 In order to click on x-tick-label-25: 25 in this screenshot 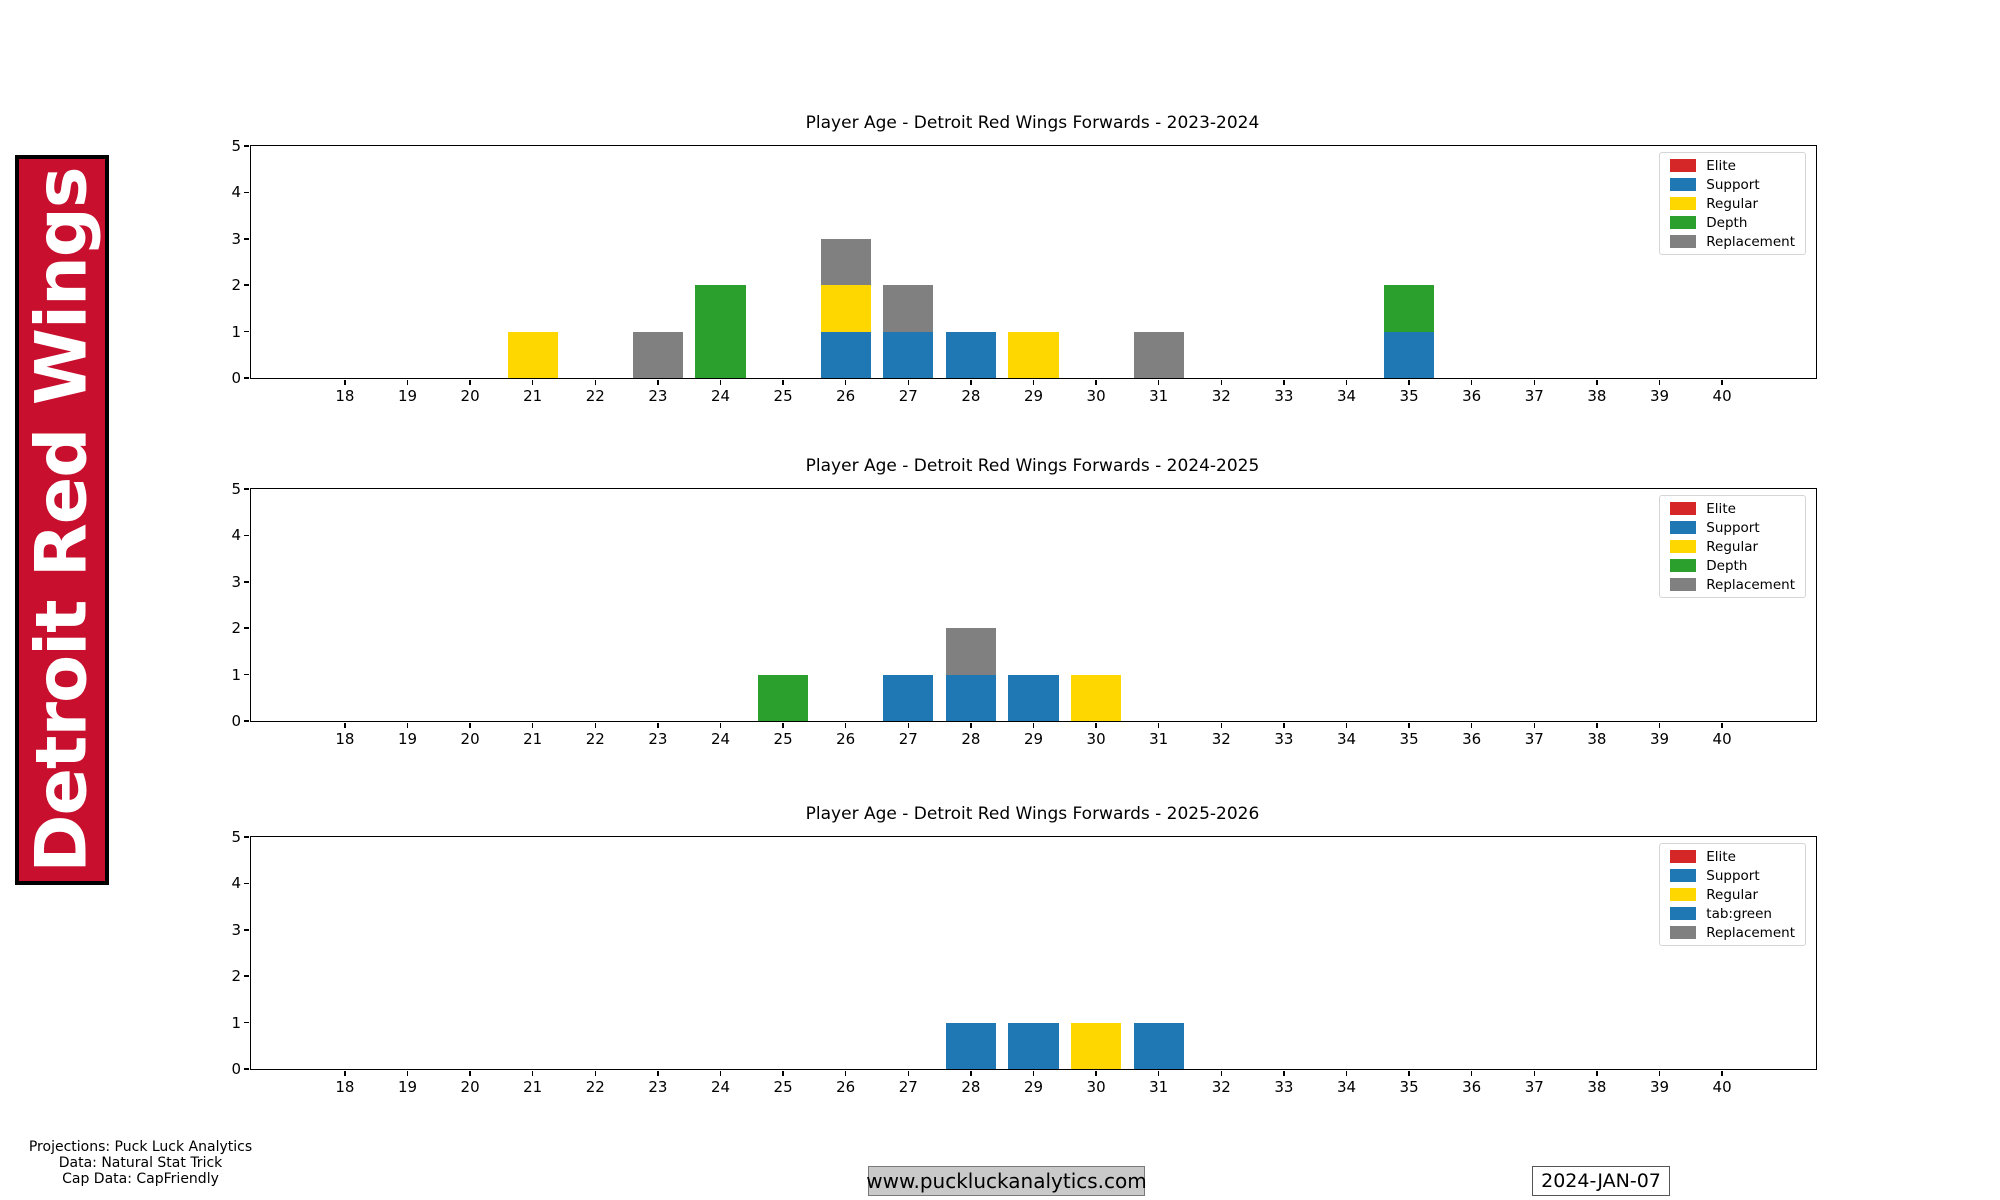, I will do `click(783, 739)`.